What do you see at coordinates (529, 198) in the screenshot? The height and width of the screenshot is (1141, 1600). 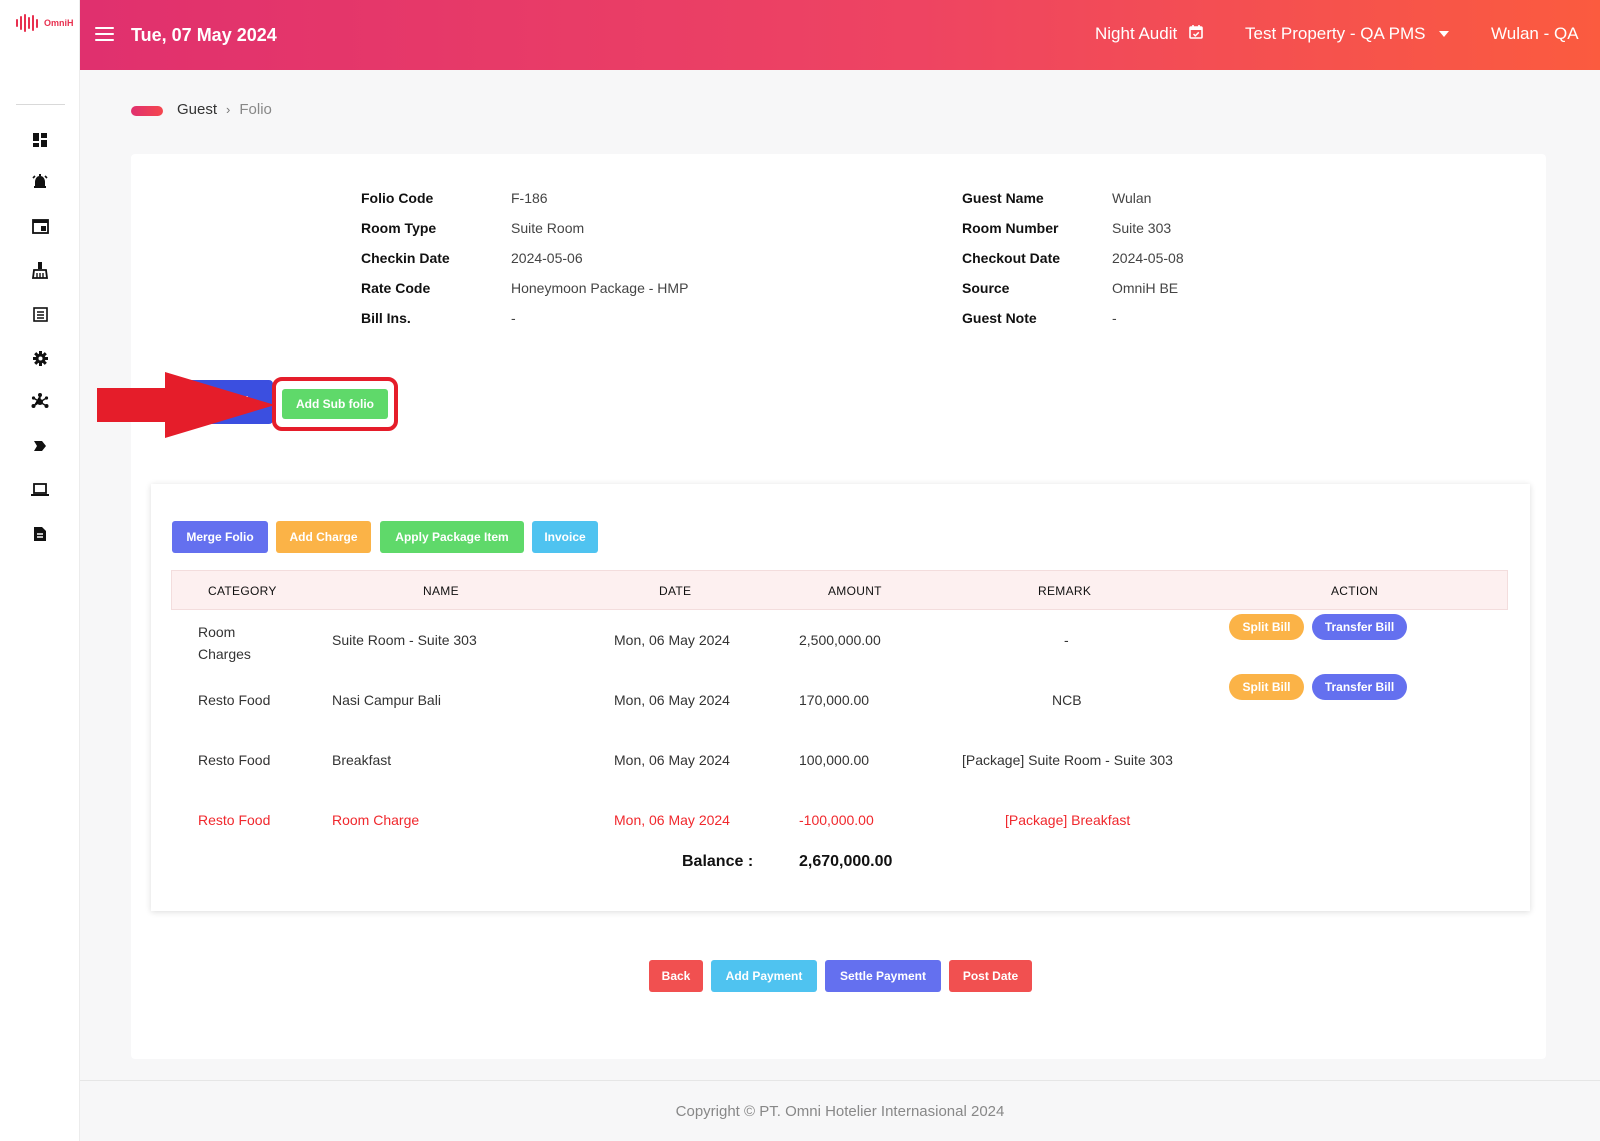 I see `info-value: F-186` at bounding box center [529, 198].